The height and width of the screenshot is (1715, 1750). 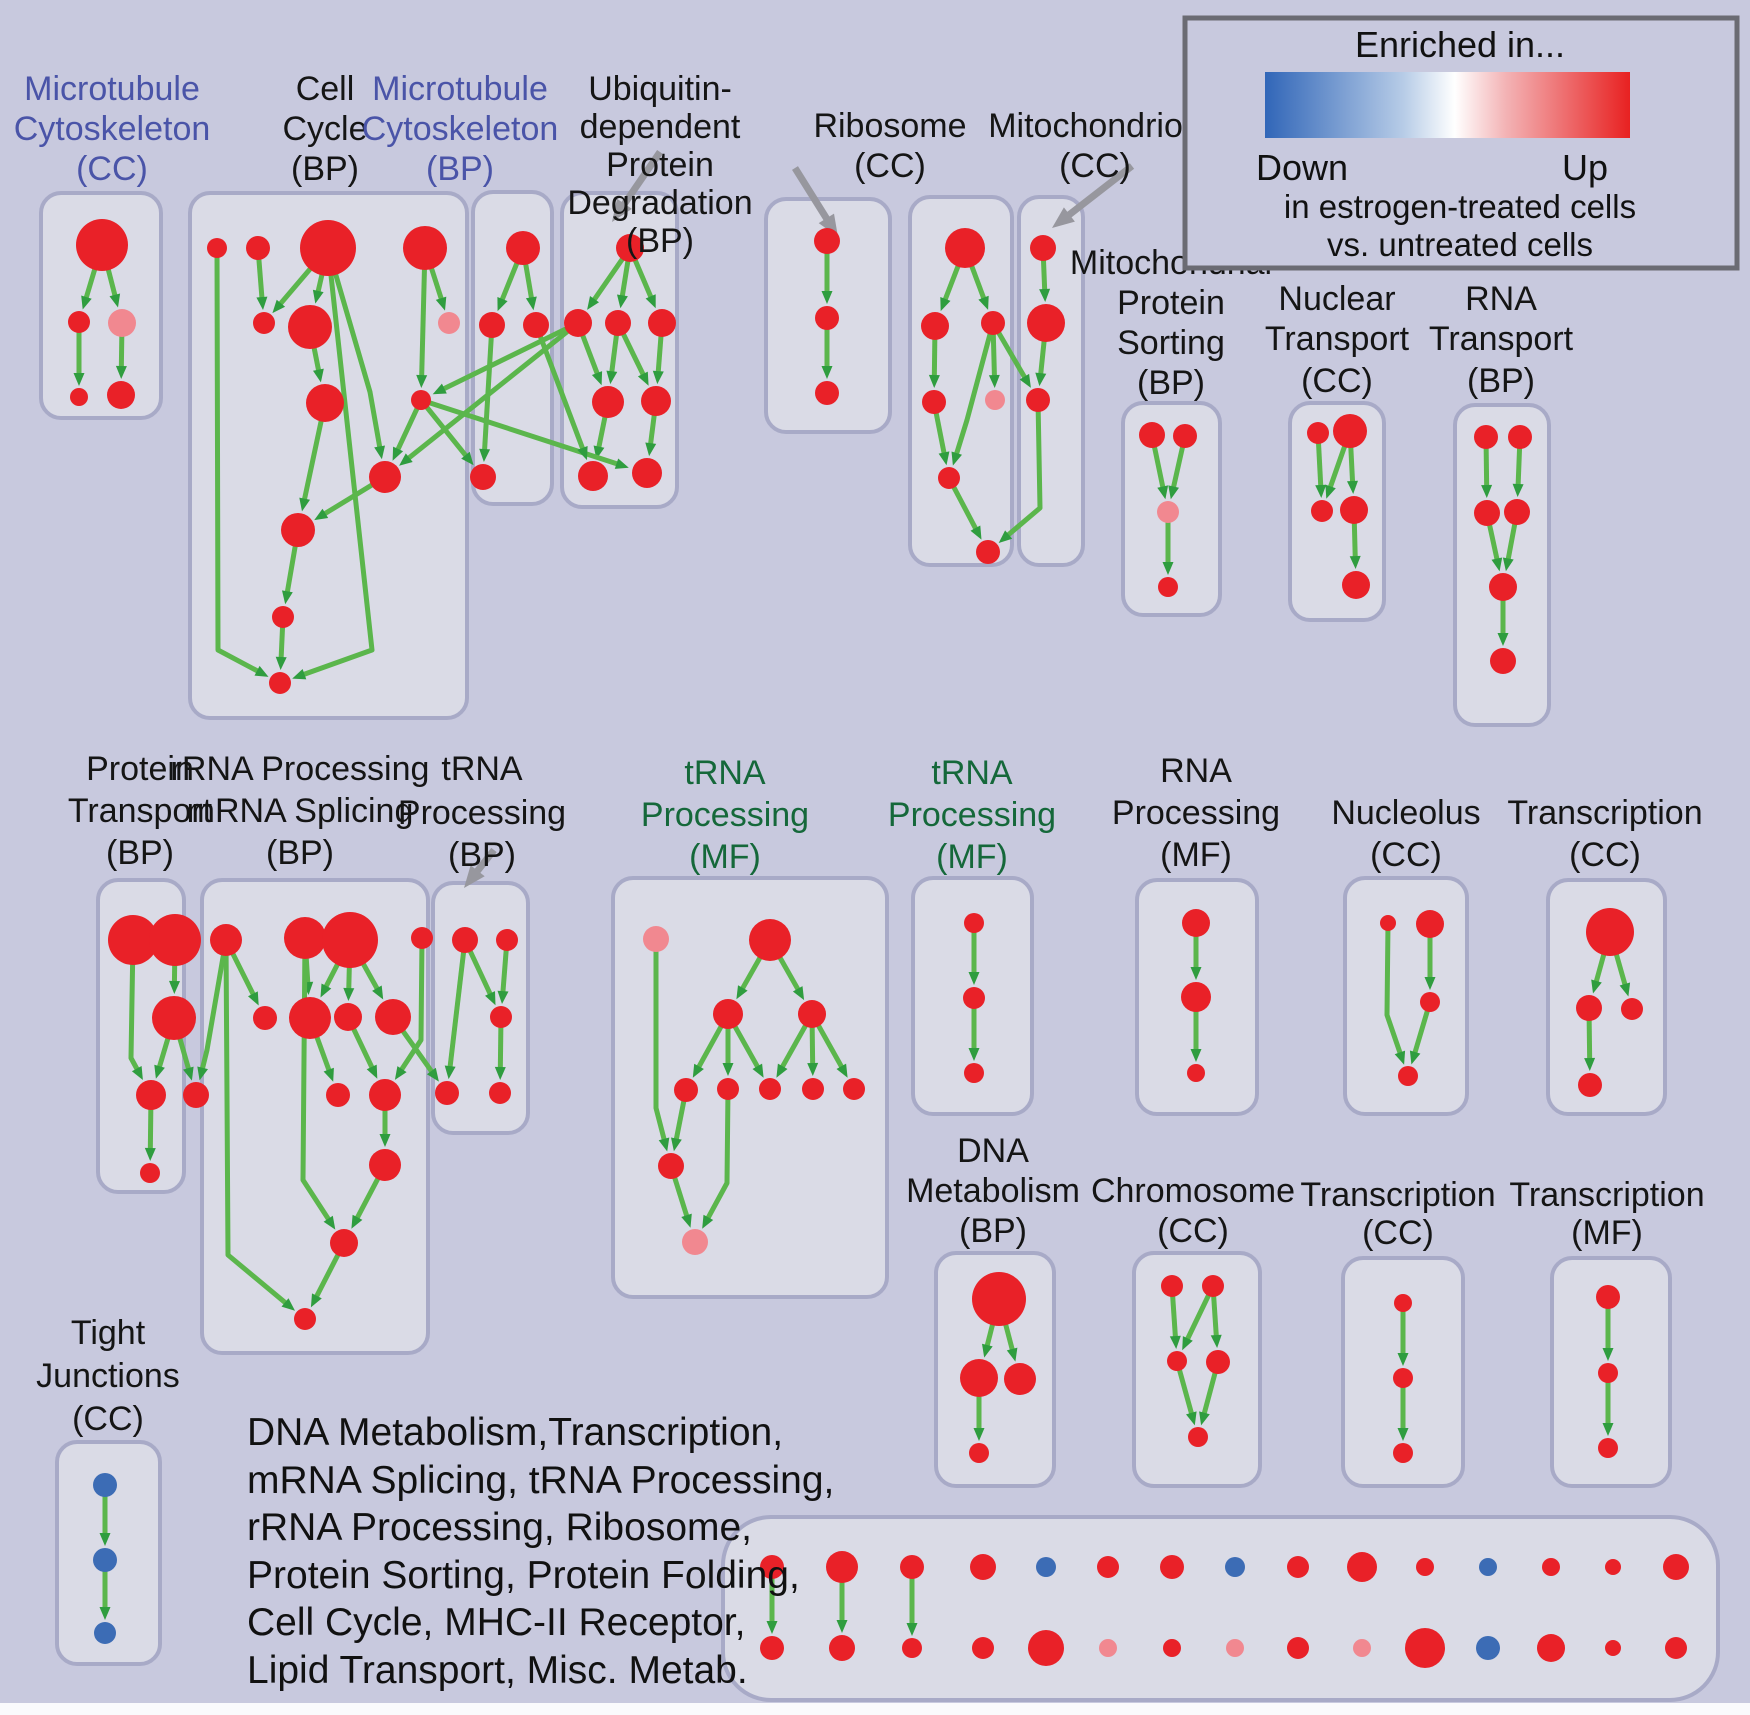 What do you see at coordinates (496, 1622) in the screenshot?
I see `annotation-line: Cell Cycle, MHC-II Receptor,` at bounding box center [496, 1622].